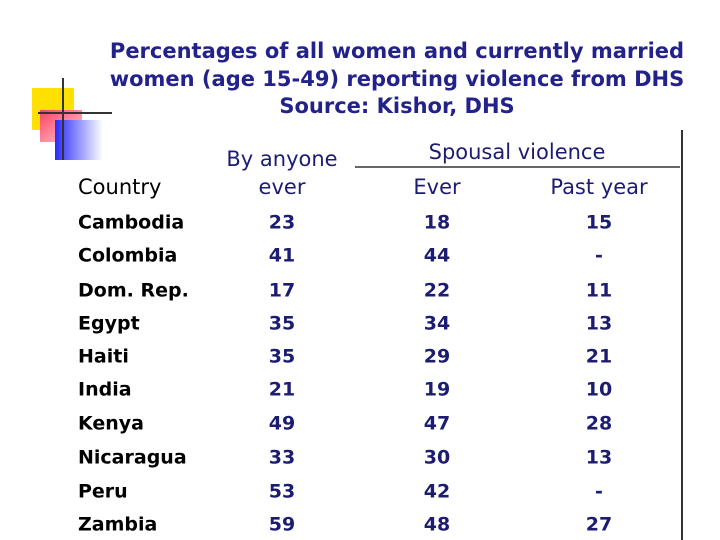 This screenshot has height=540, width=720. I want to click on title-line: Source: Kishor, DHS, so click(396, 106).